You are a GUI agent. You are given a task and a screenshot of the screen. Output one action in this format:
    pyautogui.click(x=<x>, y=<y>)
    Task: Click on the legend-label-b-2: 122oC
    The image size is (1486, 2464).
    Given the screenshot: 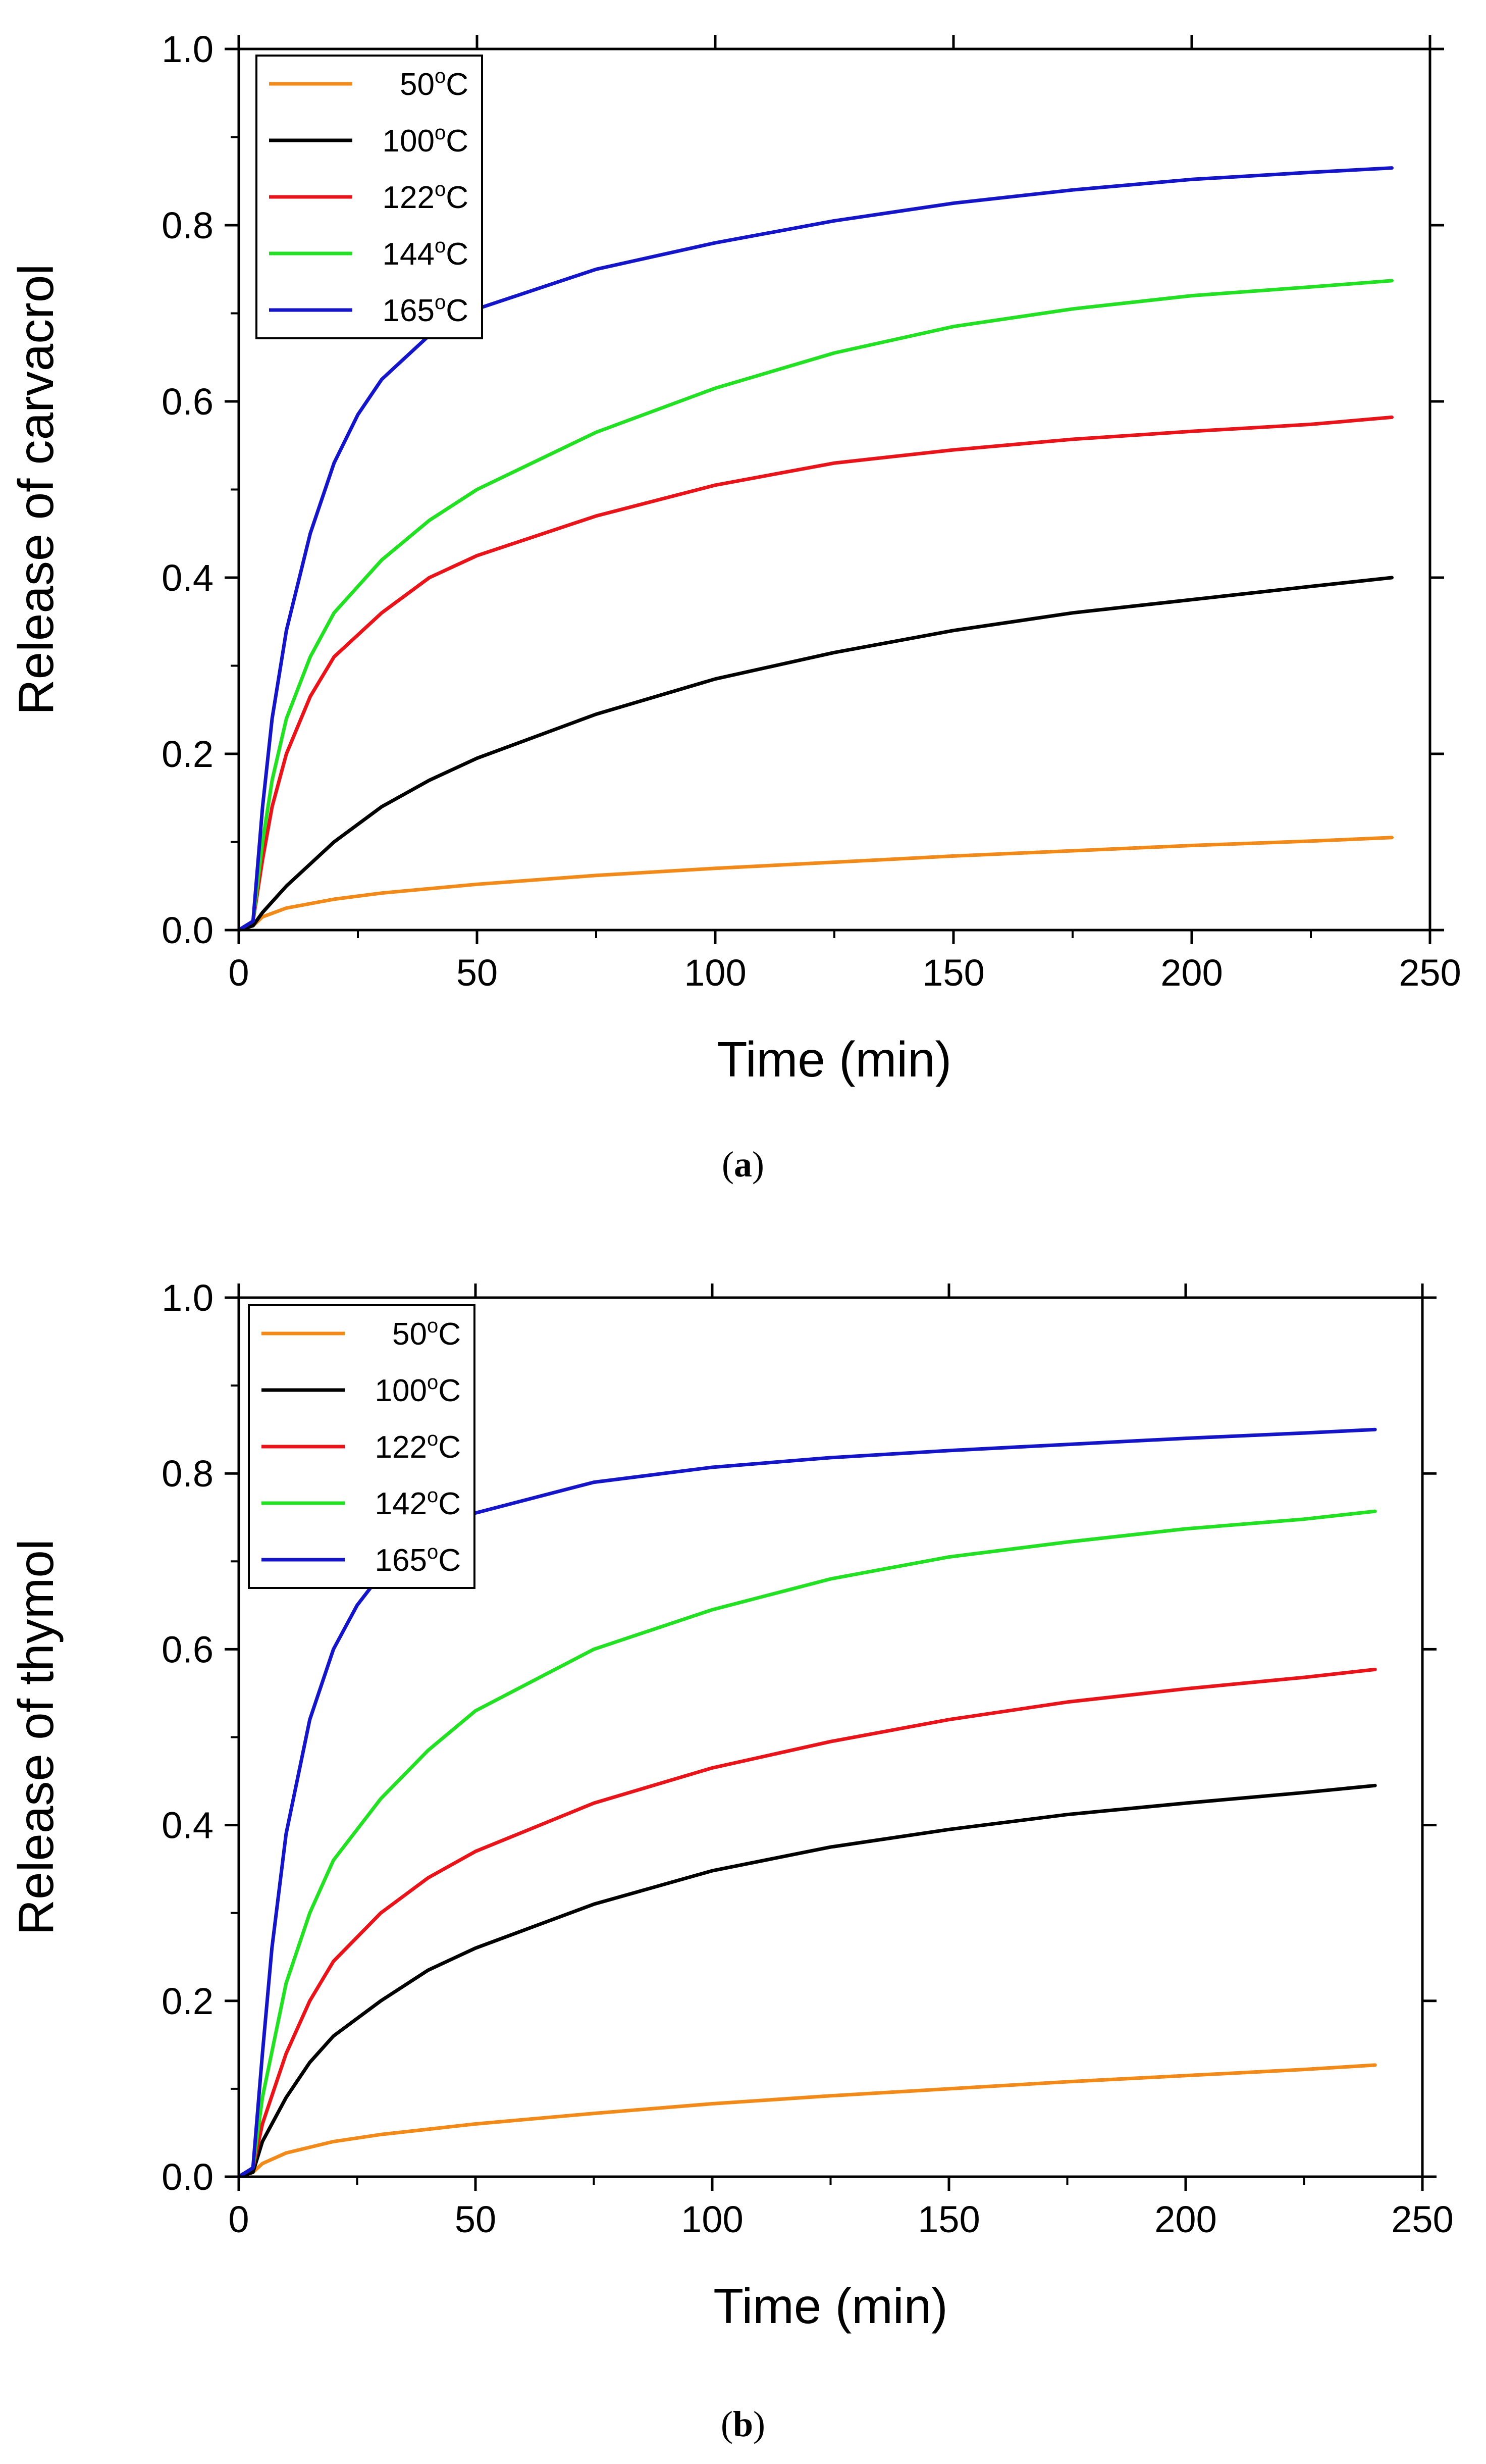 What is the action you would take?
    pyautogui.click(x=418, y=1446)
    